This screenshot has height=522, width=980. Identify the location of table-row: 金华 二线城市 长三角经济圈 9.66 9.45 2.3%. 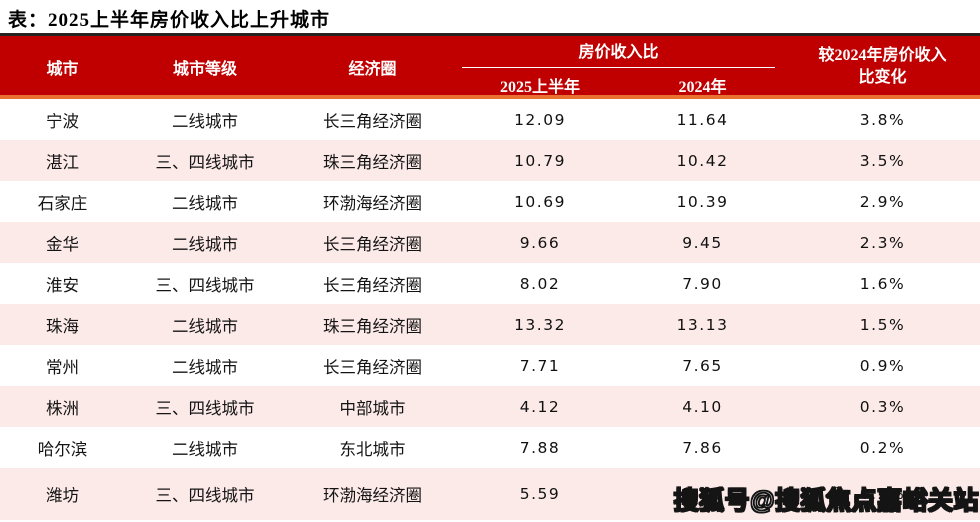
(490, 242).